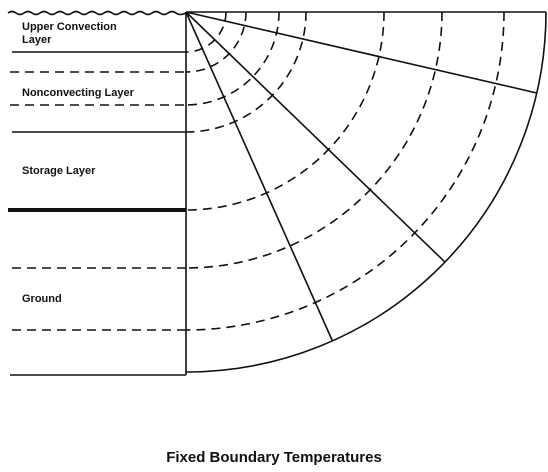  What do you see at coordinates (97, 13) in the screenshot?
I see `surface-wave` at bounding box center [97, 13].